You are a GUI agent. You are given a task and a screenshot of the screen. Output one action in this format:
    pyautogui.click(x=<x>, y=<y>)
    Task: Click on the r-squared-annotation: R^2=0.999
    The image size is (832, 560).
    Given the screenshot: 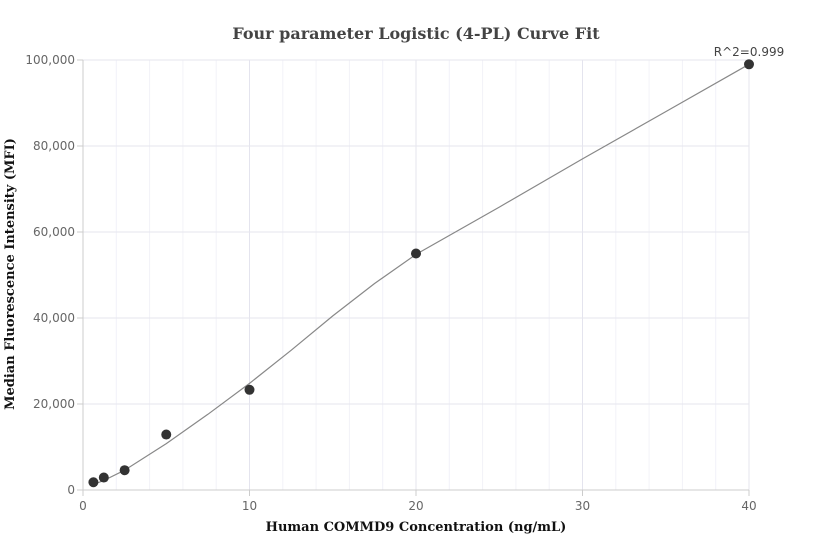 What is the action you would take?
    pyautogui.click(x=749, y=52)
    